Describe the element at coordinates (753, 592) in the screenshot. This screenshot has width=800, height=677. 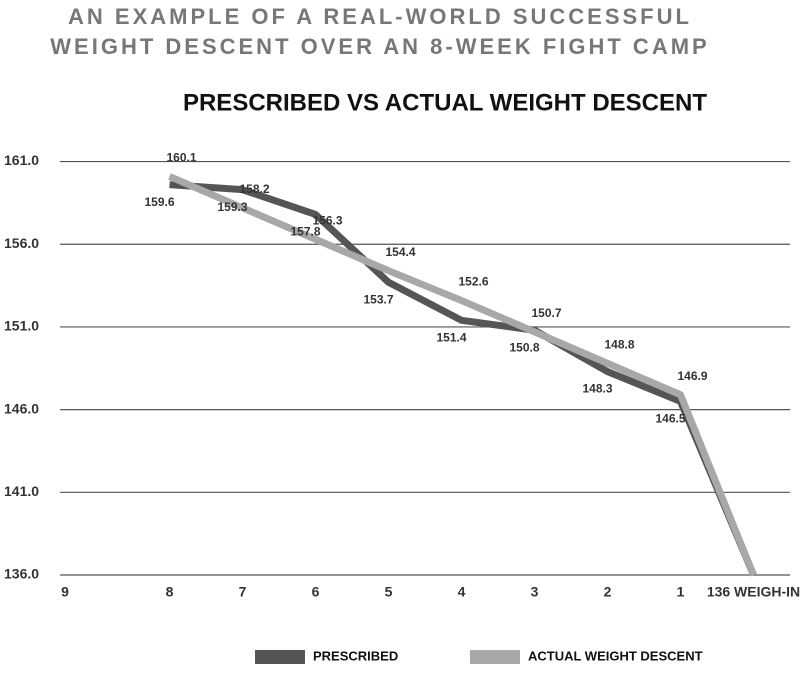
I see `x-tick-label: 136 WEIGH-IN` at that location.